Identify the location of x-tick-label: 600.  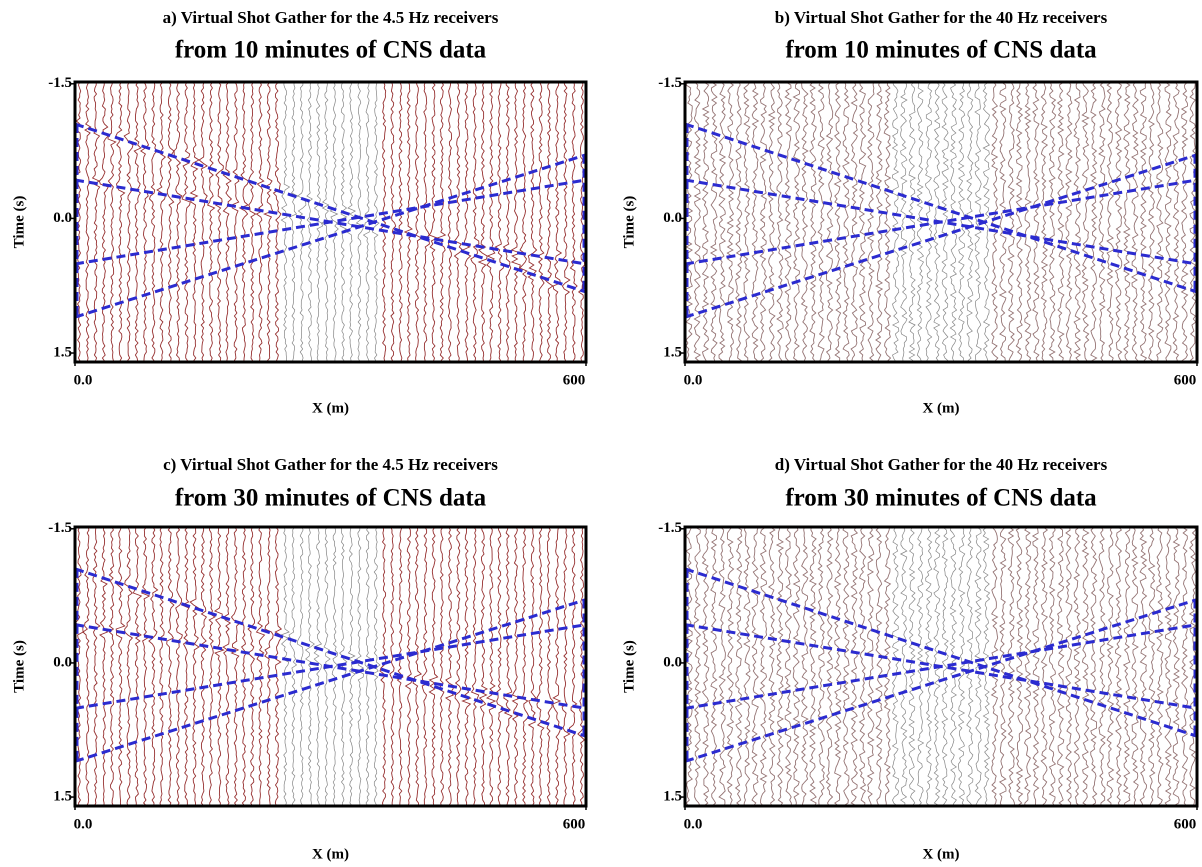
(1185, 824).